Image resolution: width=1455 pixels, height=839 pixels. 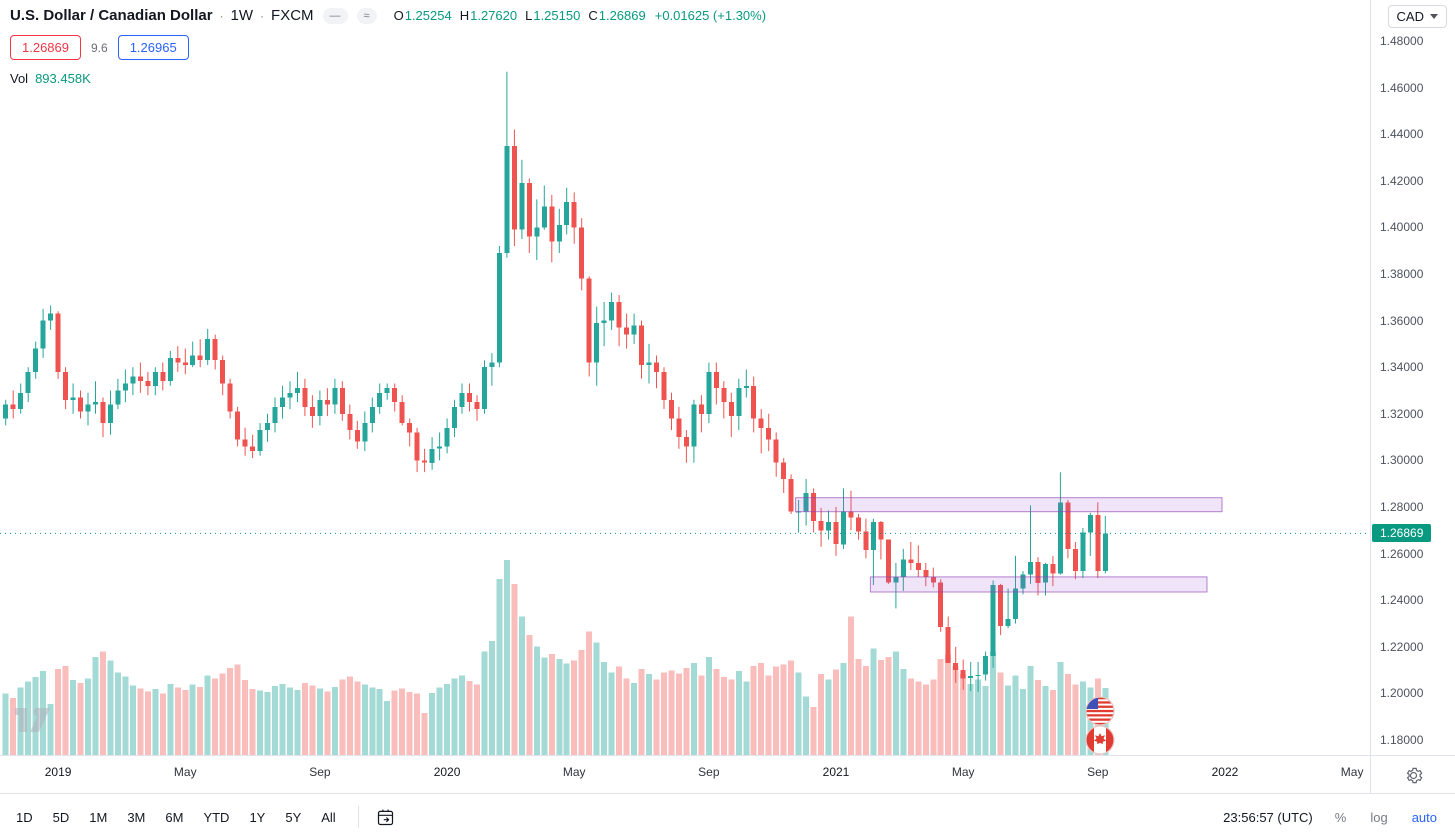 What do you see at coordinates (257, 817) in the screenshot?
I see `range-button-1Y: 1Y` at bounding box center [257, 817].